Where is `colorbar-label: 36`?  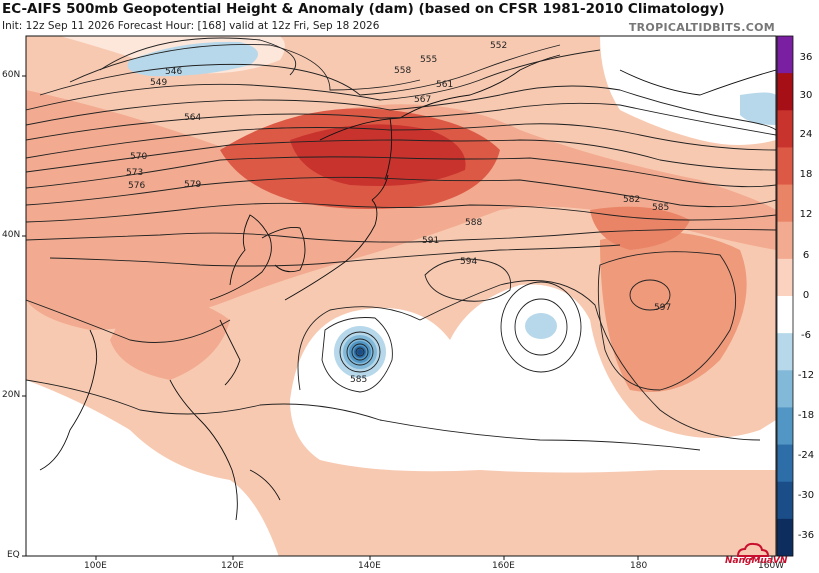
colorbar-label: 36 is located at coordinates (806, 57).